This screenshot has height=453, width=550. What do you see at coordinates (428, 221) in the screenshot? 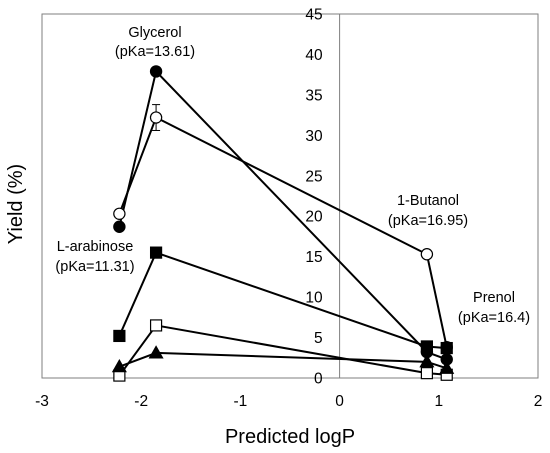
I see `annotation-1-butanol: (pKa=16.95)` at bounding box center [428, 221].